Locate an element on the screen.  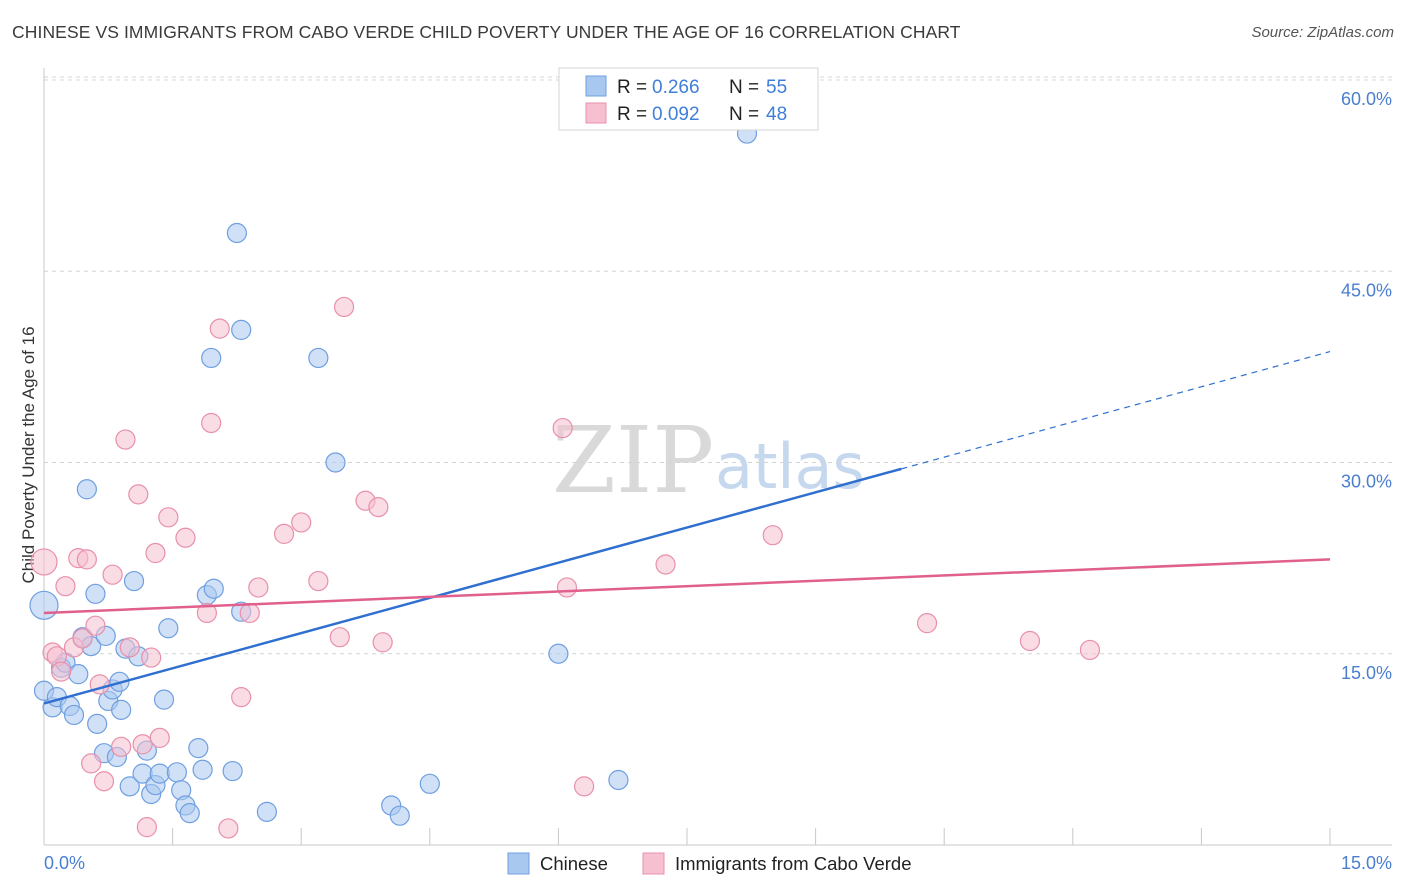
trend-line-extrapolated-chinese is located at coordinates (1116, 410).